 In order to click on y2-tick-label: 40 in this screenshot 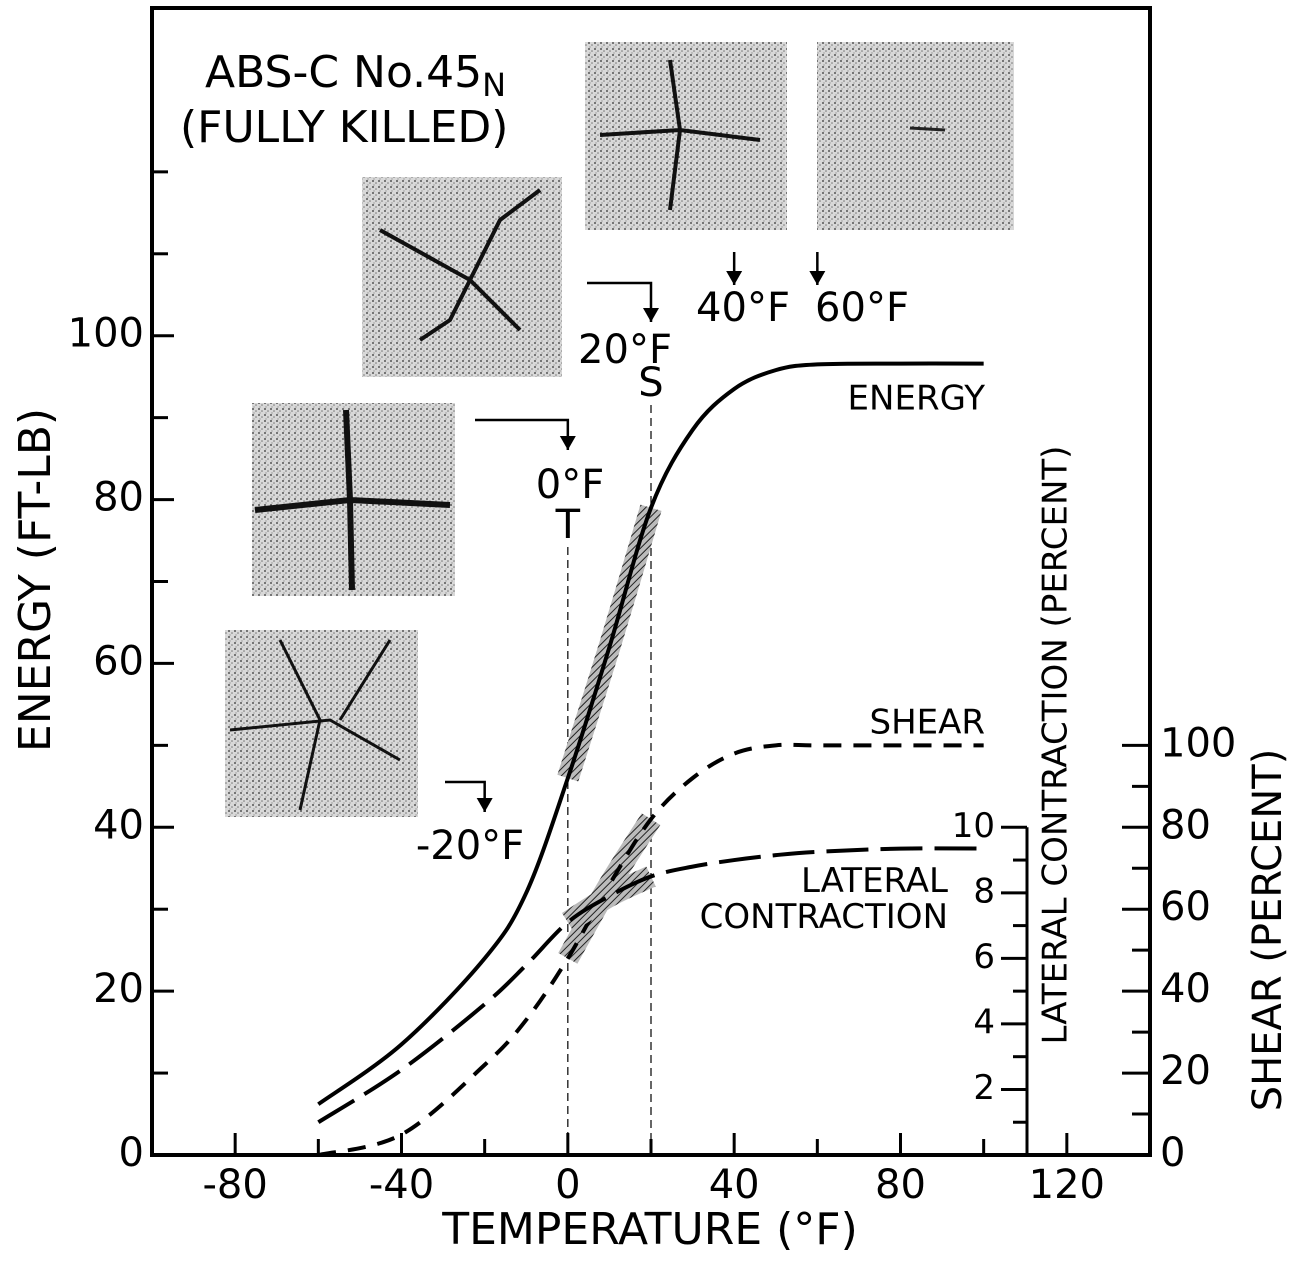, I will do `click(1185, 989)`.